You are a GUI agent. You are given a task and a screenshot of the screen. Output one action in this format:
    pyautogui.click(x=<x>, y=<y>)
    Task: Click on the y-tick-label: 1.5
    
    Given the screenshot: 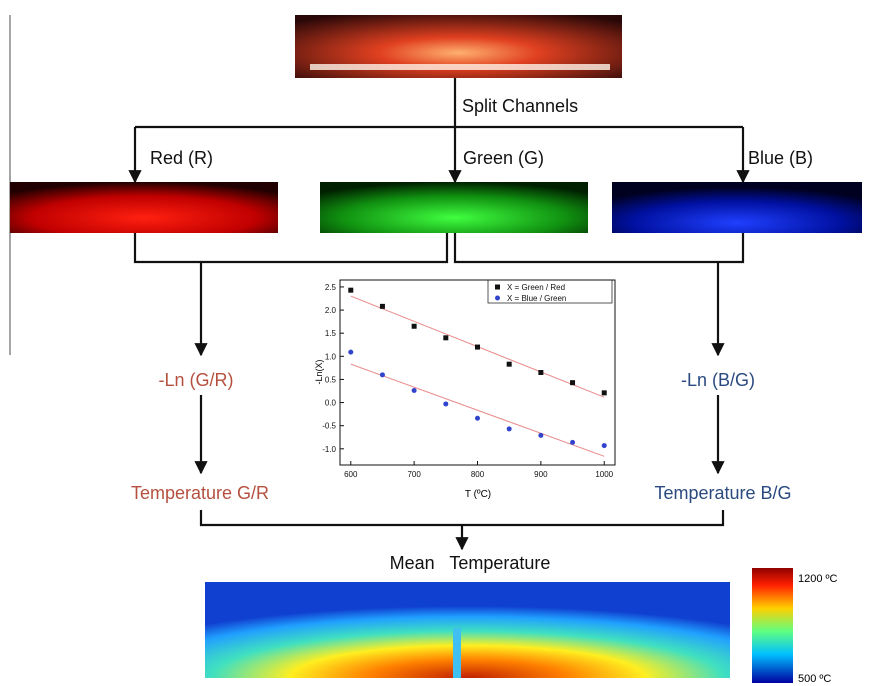 What is the action you would take?
    pyautogui.click(x=331, y=333)
    